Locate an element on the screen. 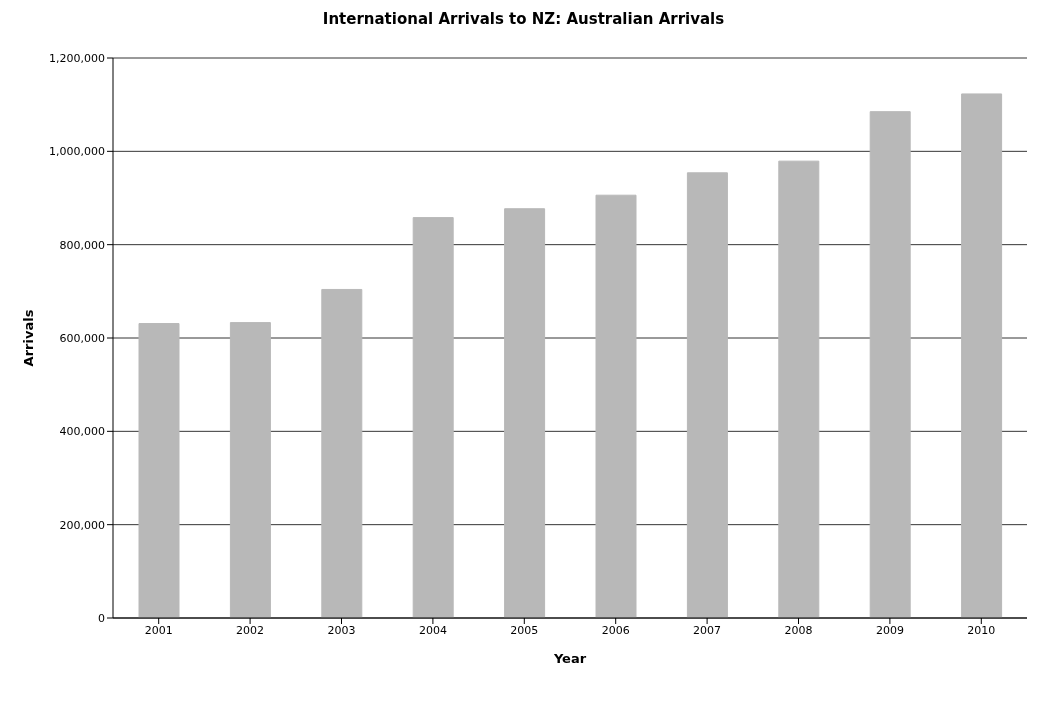 The image size is (1047, 704). x-tick-label: 2009 is located at coordinates (889, 630).